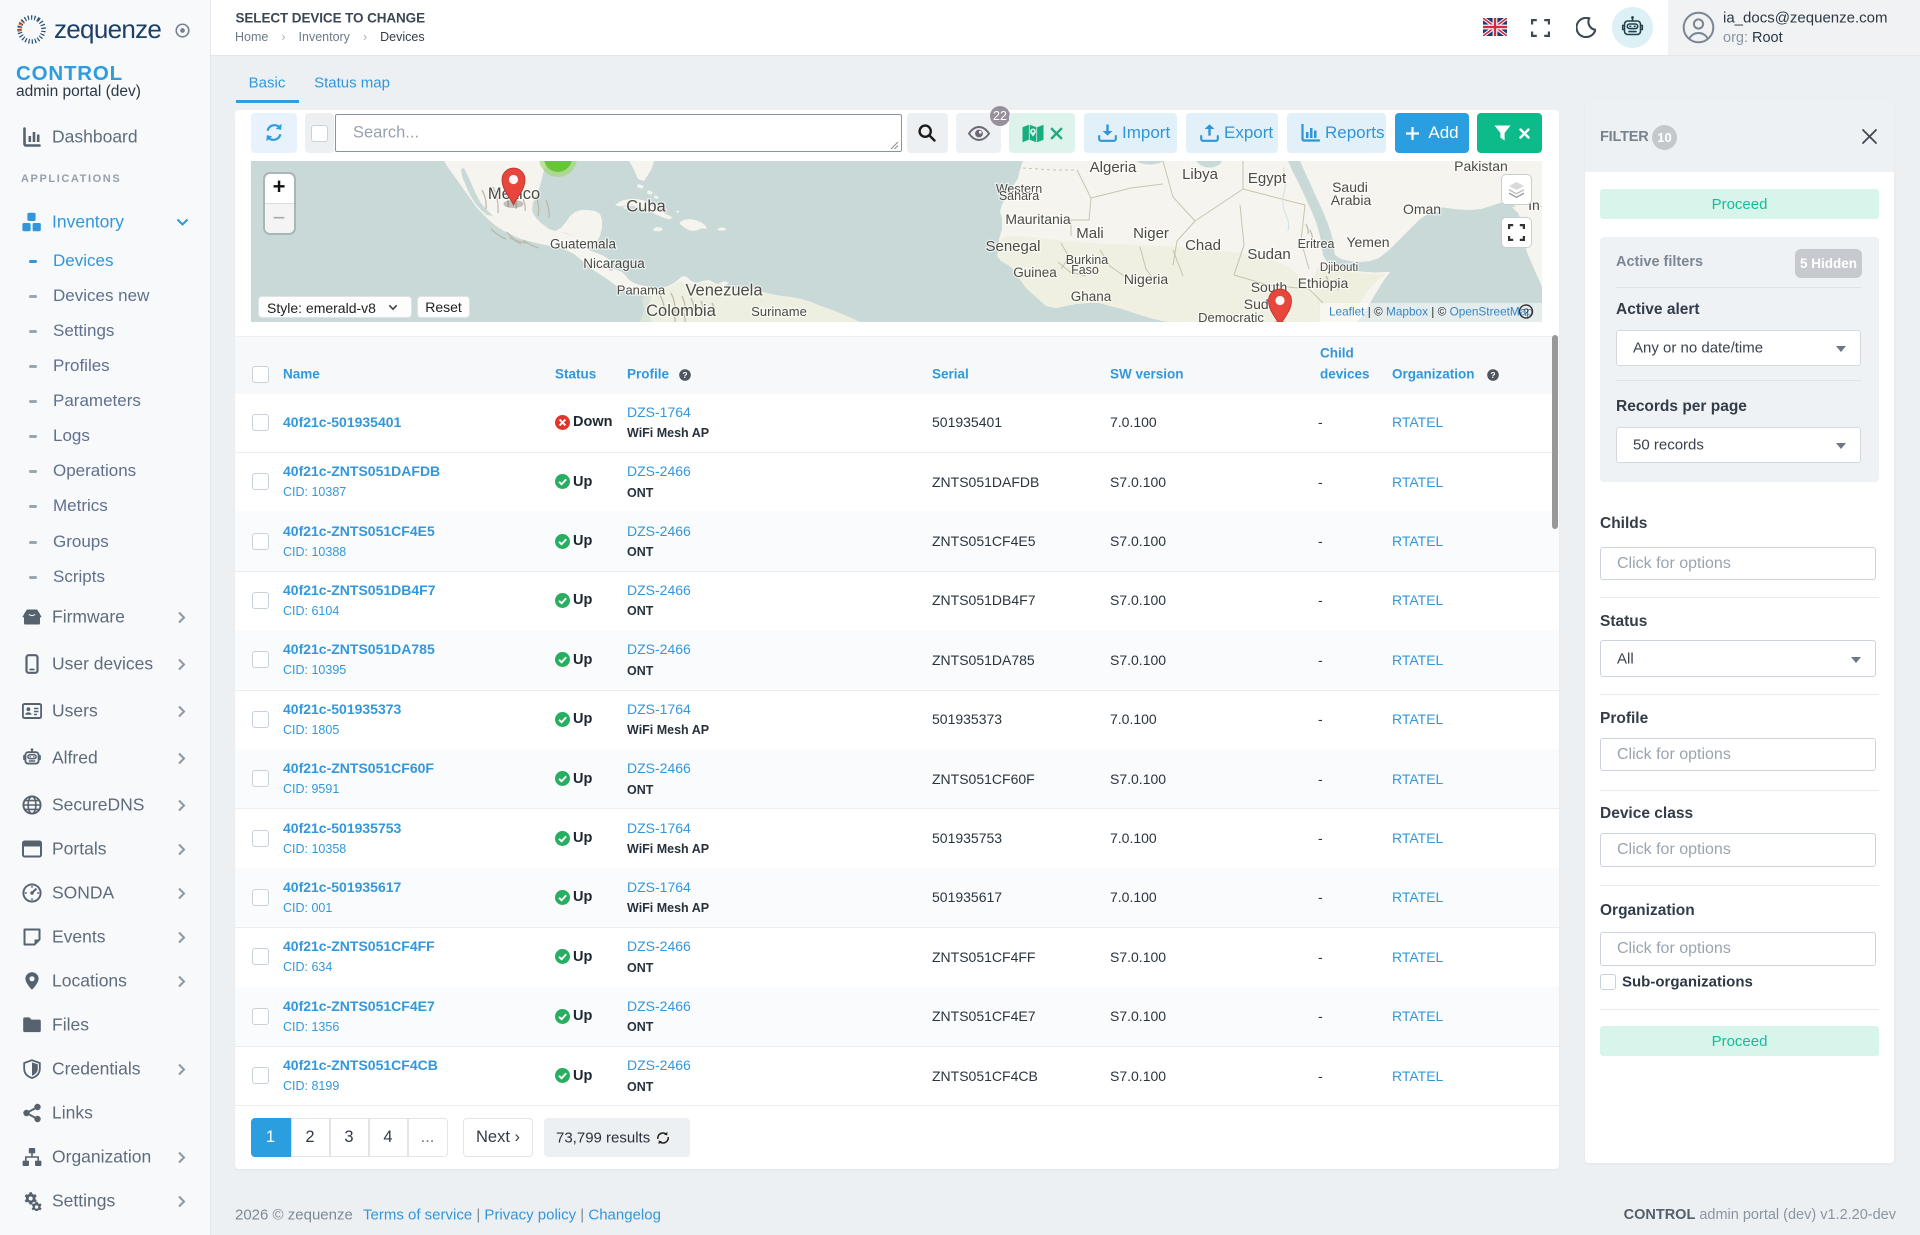 This screenshot has width=1920, height=1235. I want to click on svg-text: Cuba, so click(646, 207).